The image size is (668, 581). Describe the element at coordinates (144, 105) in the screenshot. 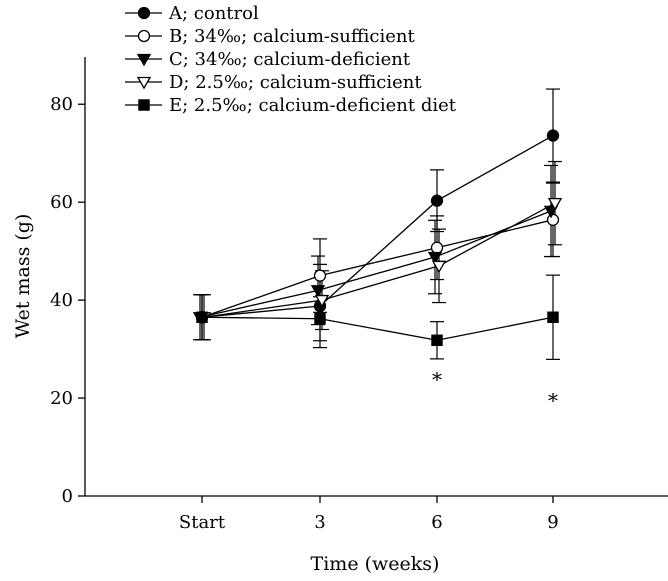

I see `legend-marker-e` at that location.